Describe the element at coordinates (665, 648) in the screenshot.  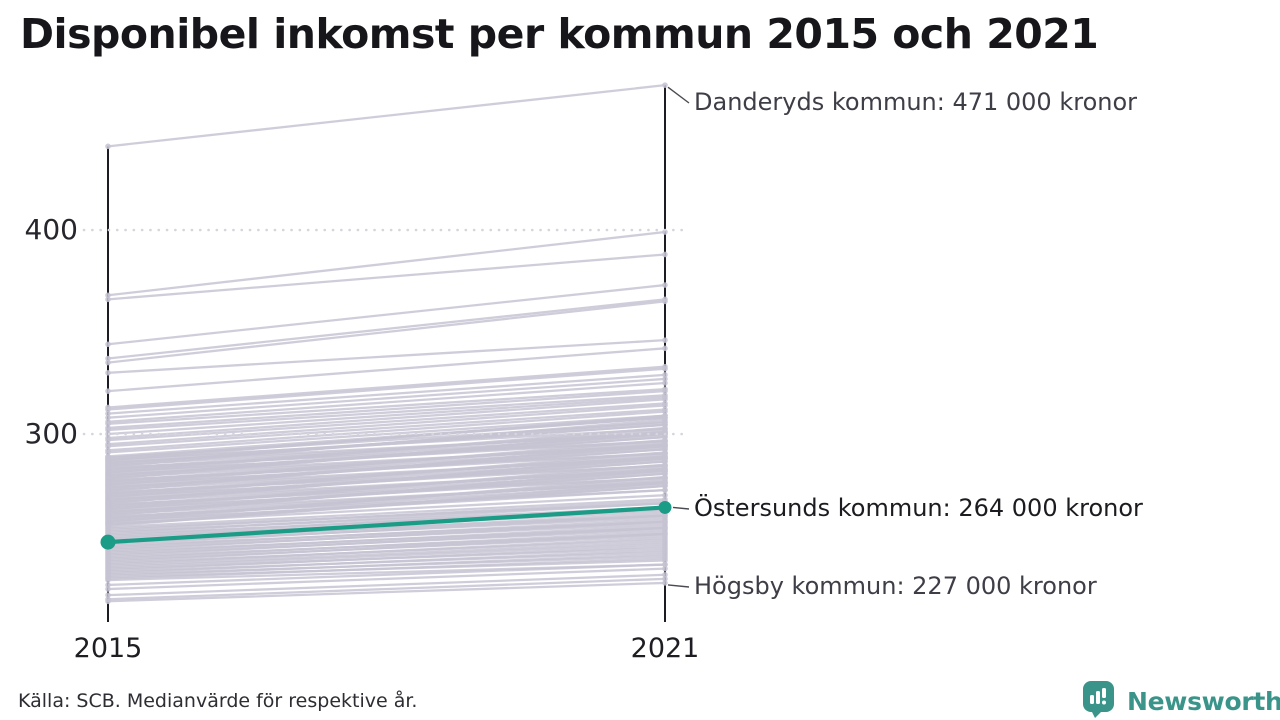
I see `x-axis-label-2021: 2021` at that location.